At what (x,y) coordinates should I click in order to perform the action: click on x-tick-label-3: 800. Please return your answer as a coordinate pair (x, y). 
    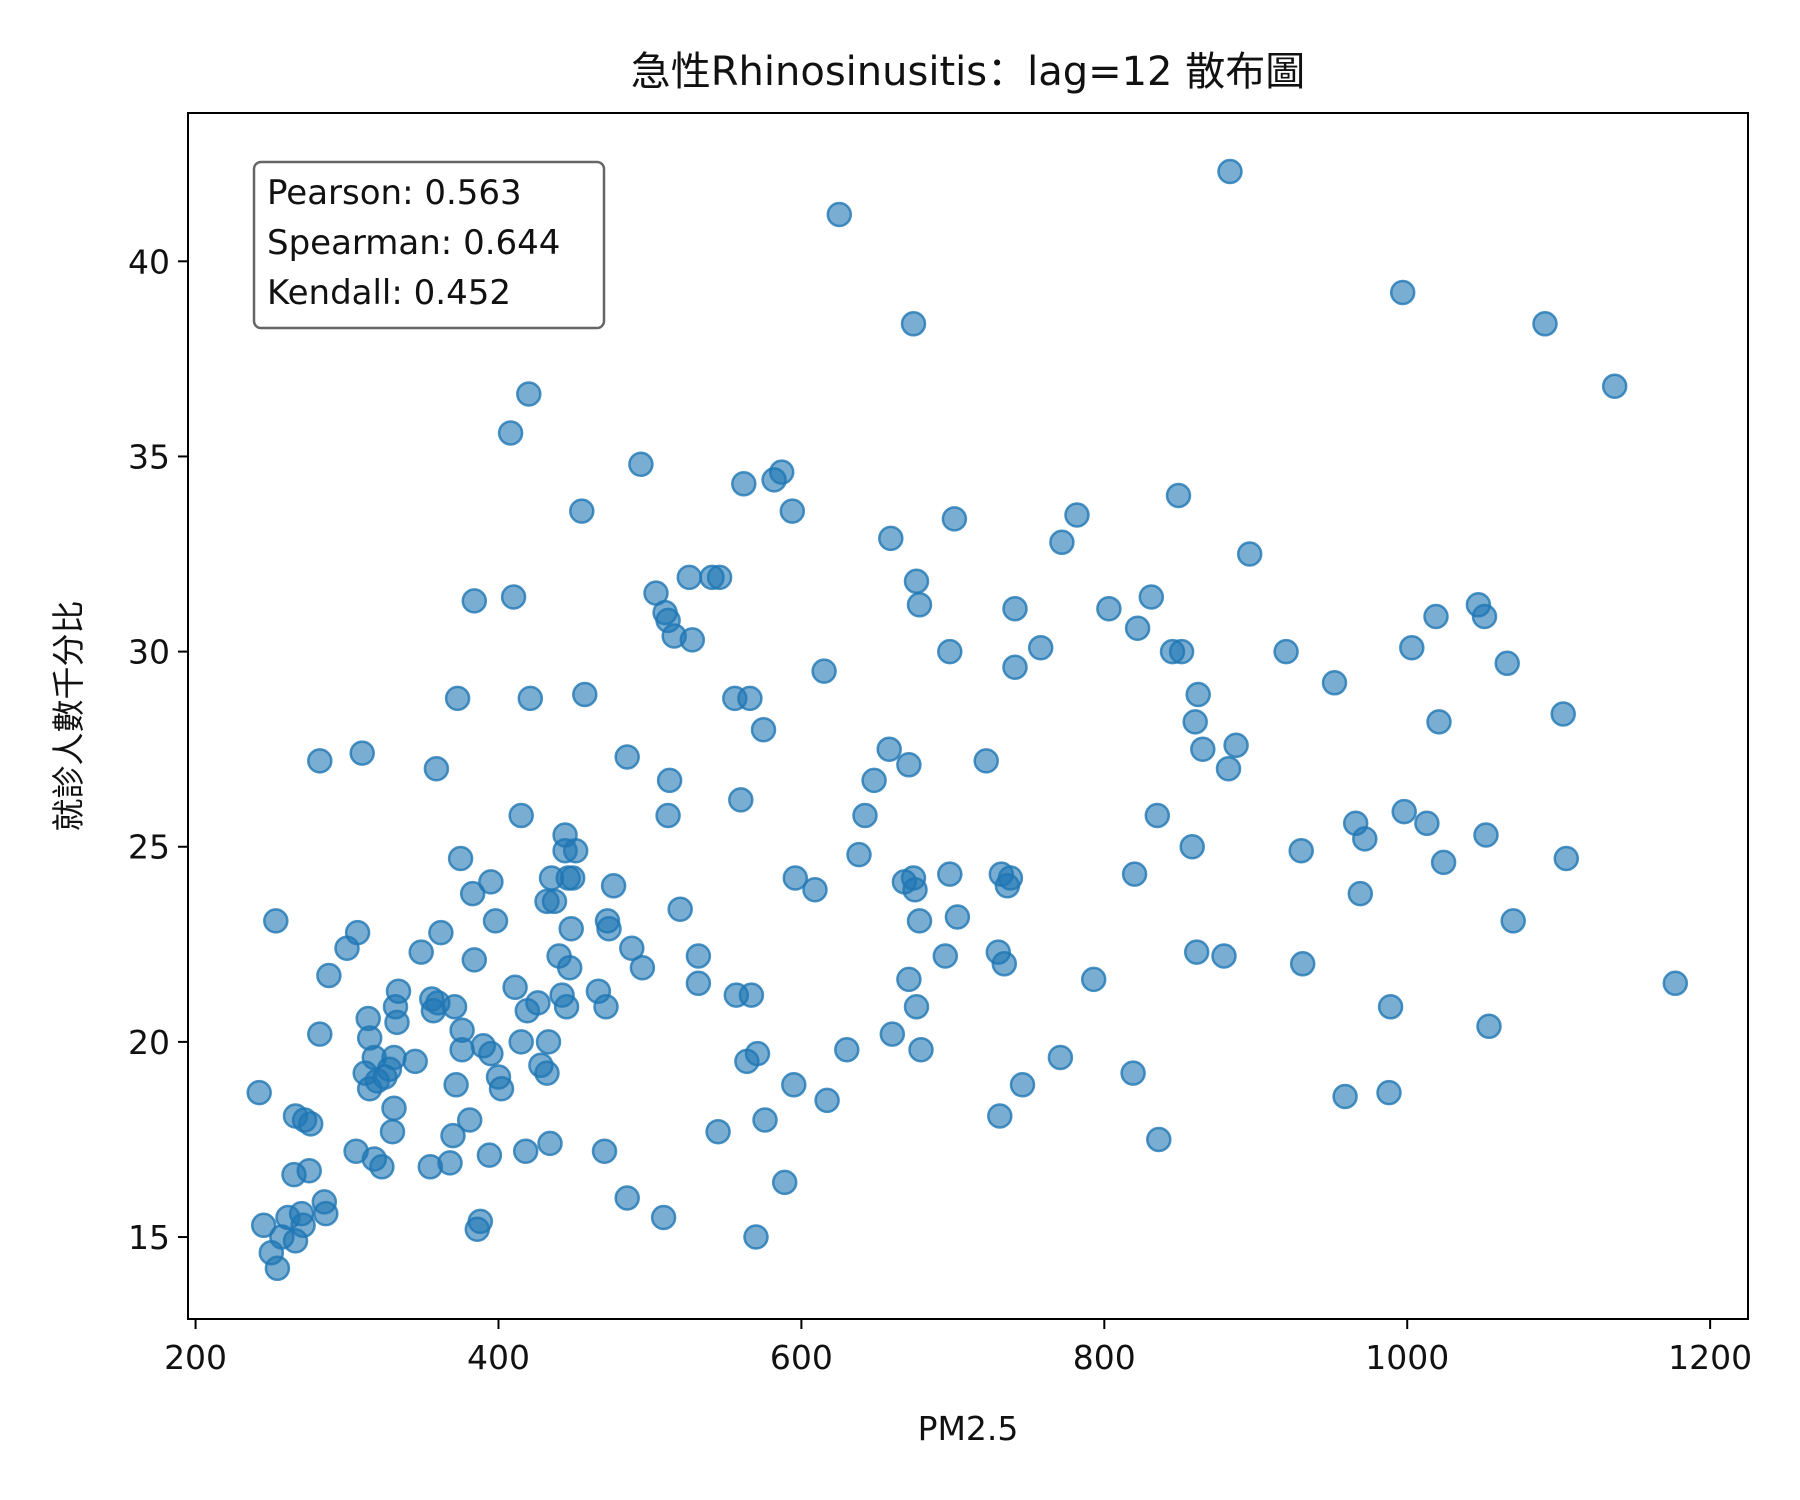
    Looking at the image, I should click on (1104, 1357).